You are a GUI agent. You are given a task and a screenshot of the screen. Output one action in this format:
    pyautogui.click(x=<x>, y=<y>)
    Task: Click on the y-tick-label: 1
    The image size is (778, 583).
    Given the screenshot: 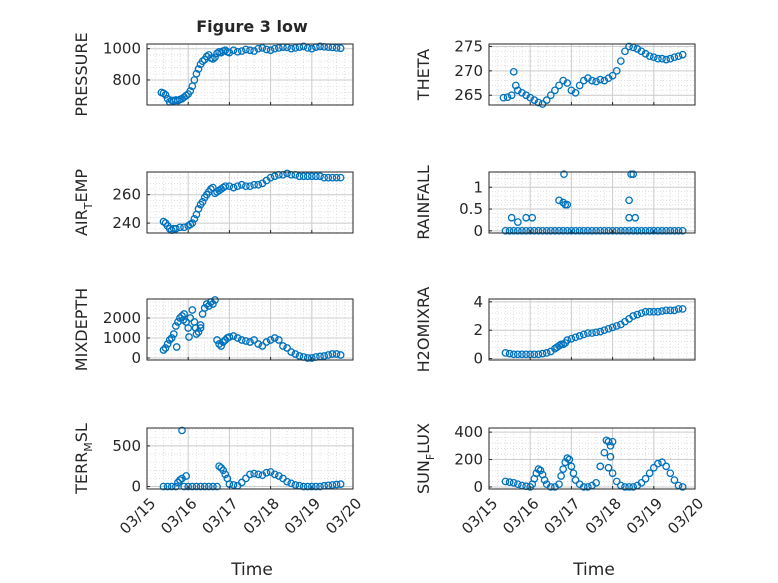 What is the action you would take?
    pyautogui.click(x=478, y=187)
    